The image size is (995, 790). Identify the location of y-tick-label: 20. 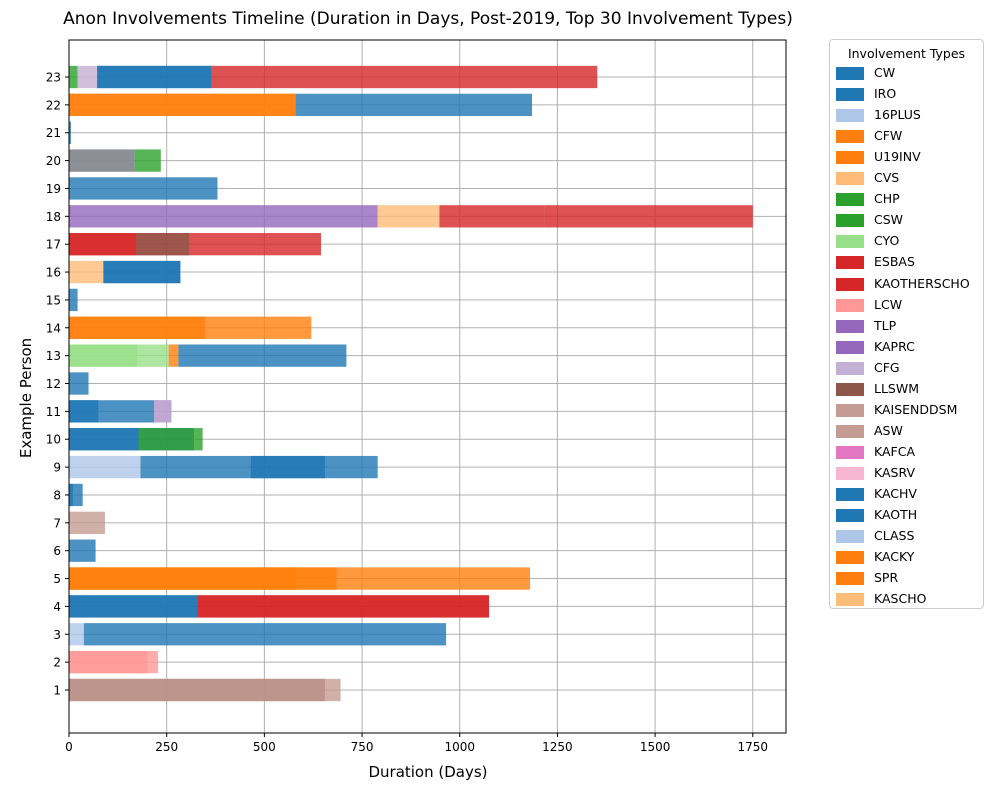
(53, 161).